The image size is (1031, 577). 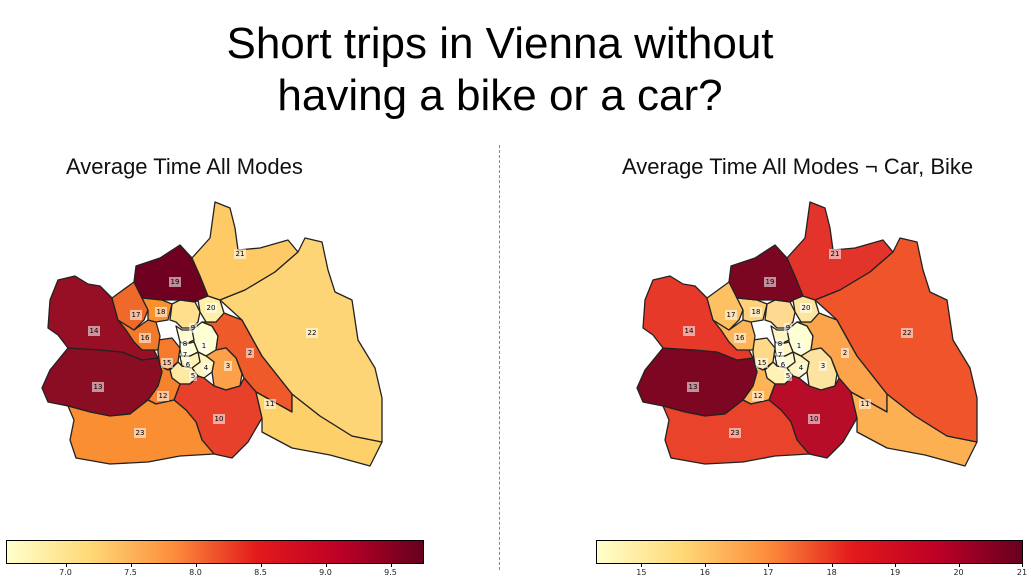 I want to click on district-9-label-box, so click(x=193, y=328).